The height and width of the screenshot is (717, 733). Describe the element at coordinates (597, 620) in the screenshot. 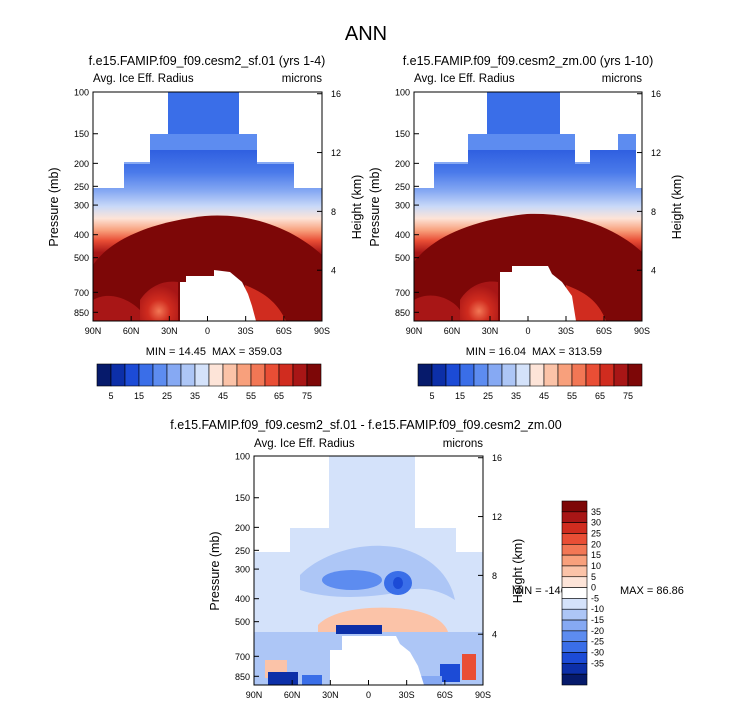

I see `colorbar-label: -15` at that location.